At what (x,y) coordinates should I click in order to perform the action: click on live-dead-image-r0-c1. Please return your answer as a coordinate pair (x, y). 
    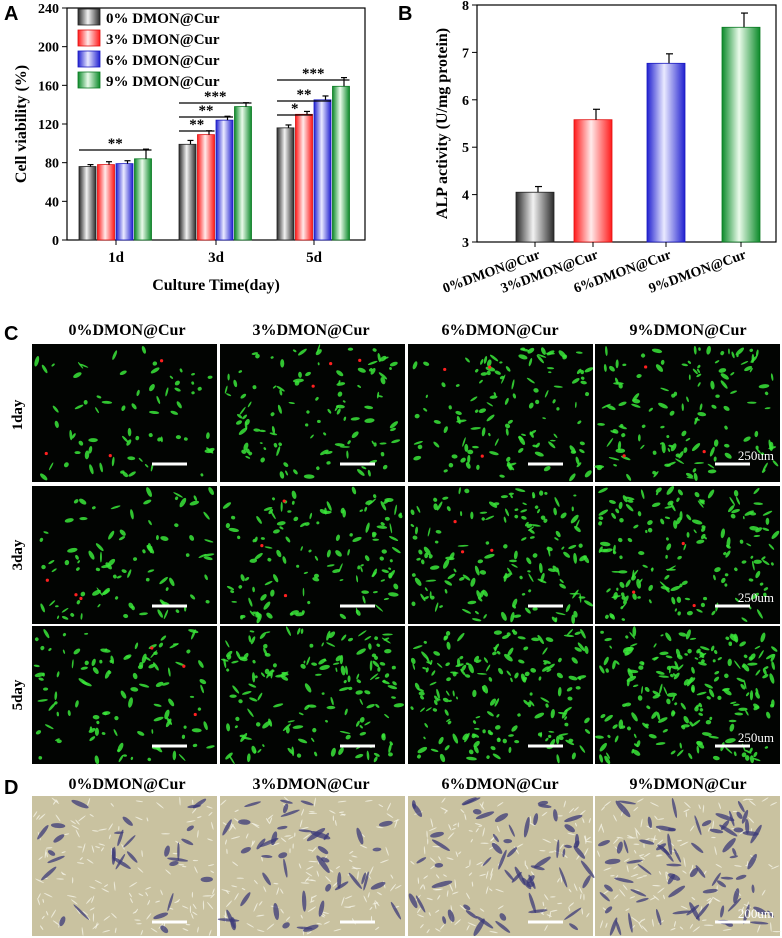
    Looking at the image, I should click on (312, 413).